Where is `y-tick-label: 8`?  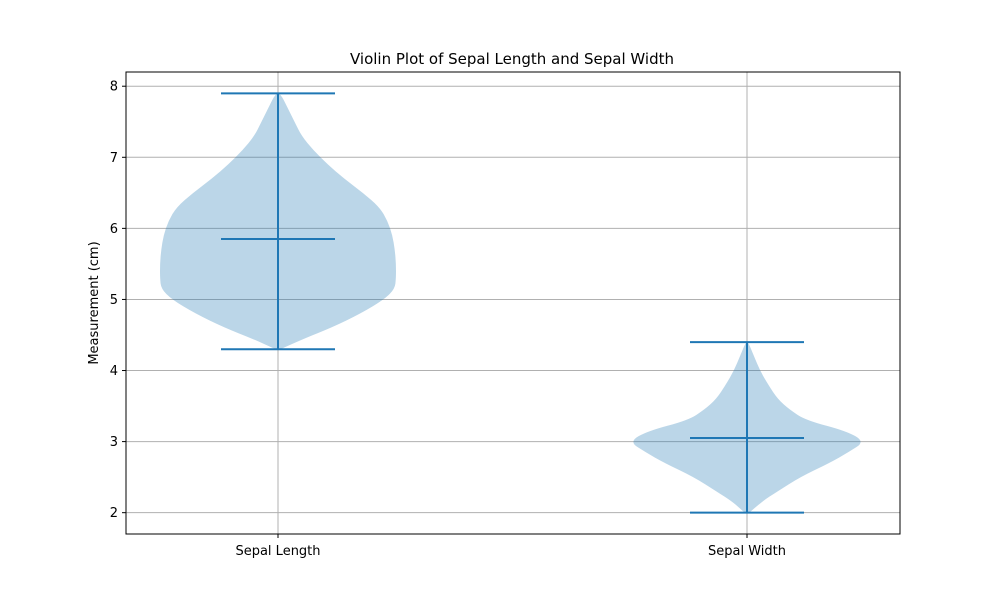
y-tick-label: 8 is located at coordinates (114, 87).